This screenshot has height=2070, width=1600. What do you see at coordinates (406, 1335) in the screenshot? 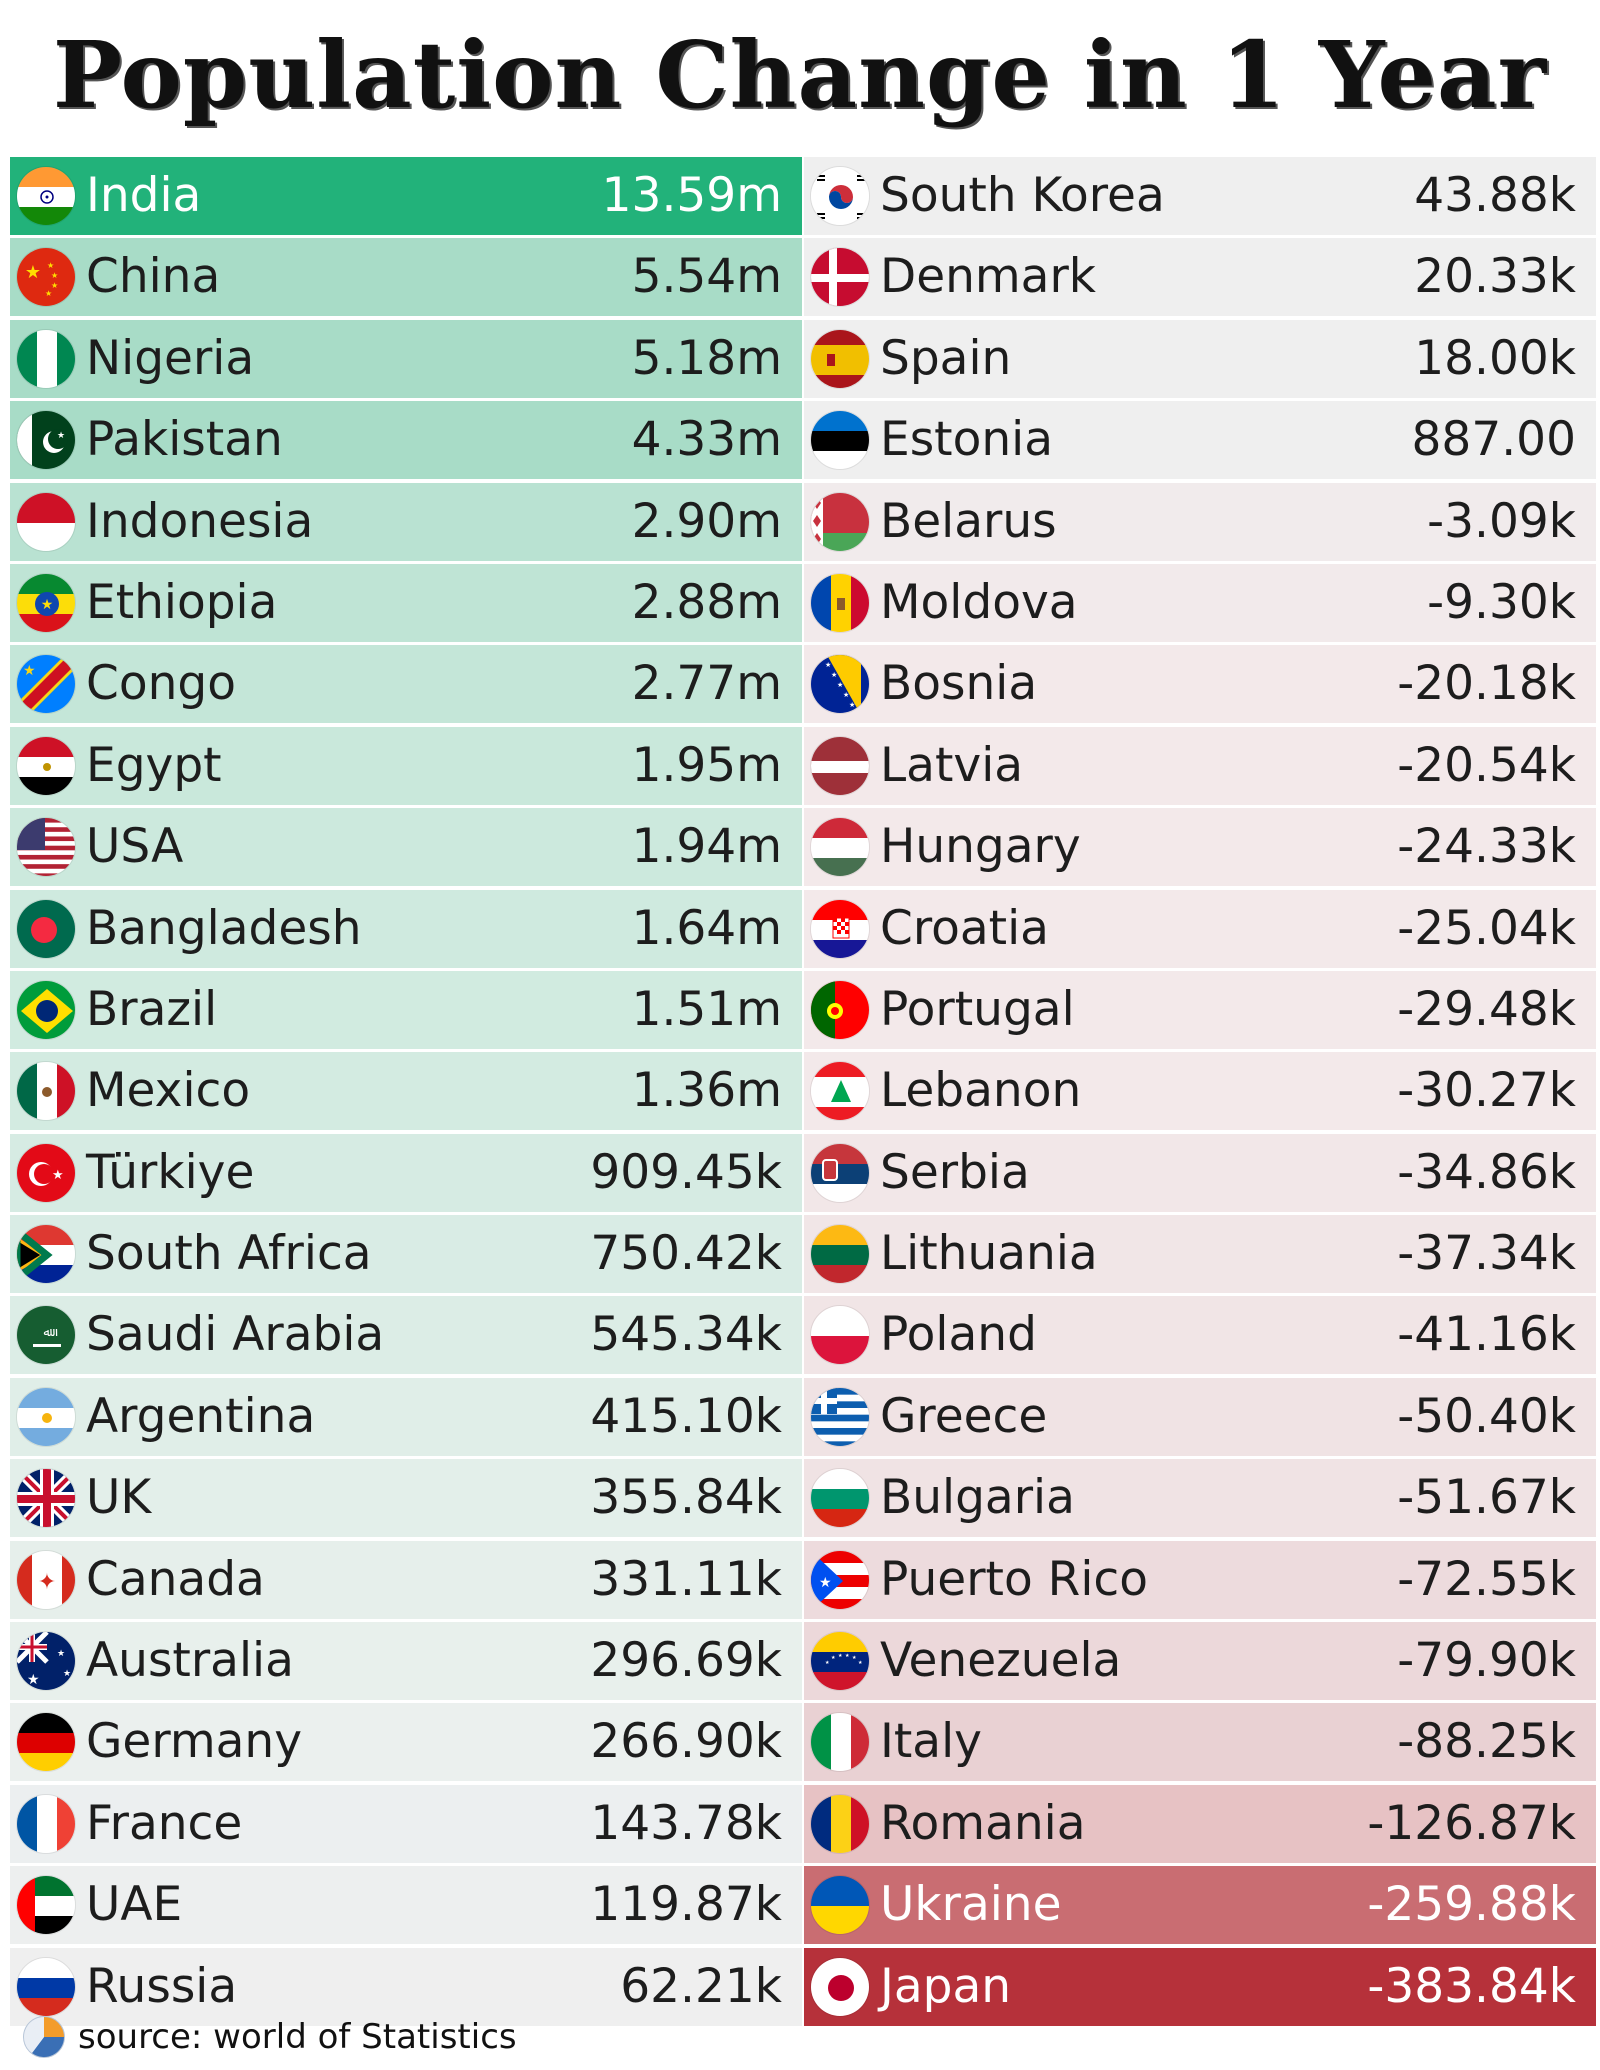
I see `table-row: ﷲ Saudi Arabia 545.34k` at bounding box center [406, 1335].